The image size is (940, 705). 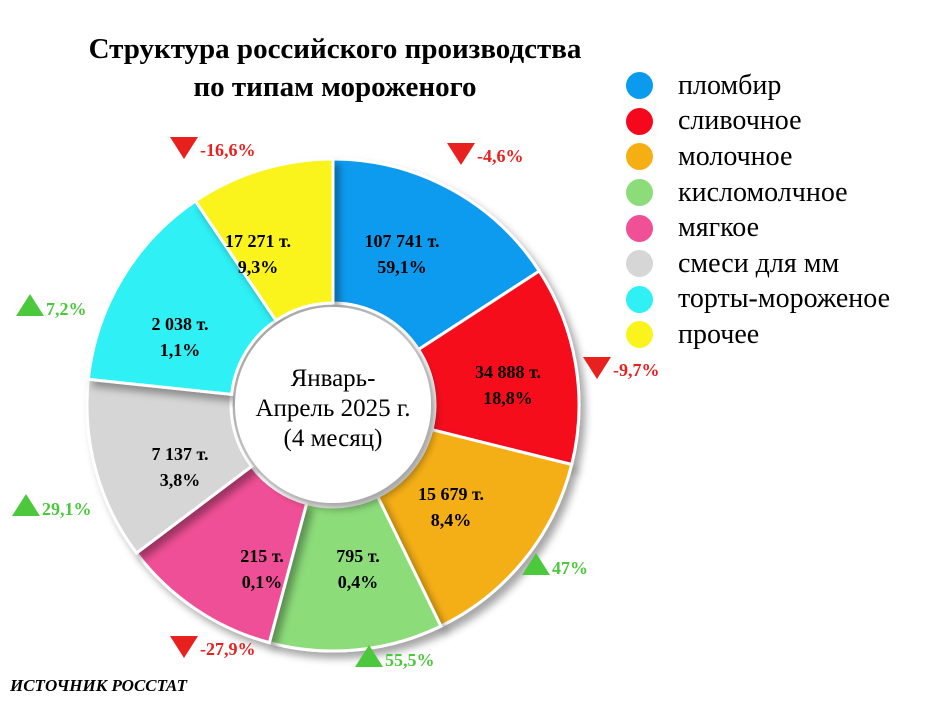 What do you see at coordinates (508, 372) in the screenshot?
I see `slice-volume-label: 34 888 т.` at bounding box center [508, 372].